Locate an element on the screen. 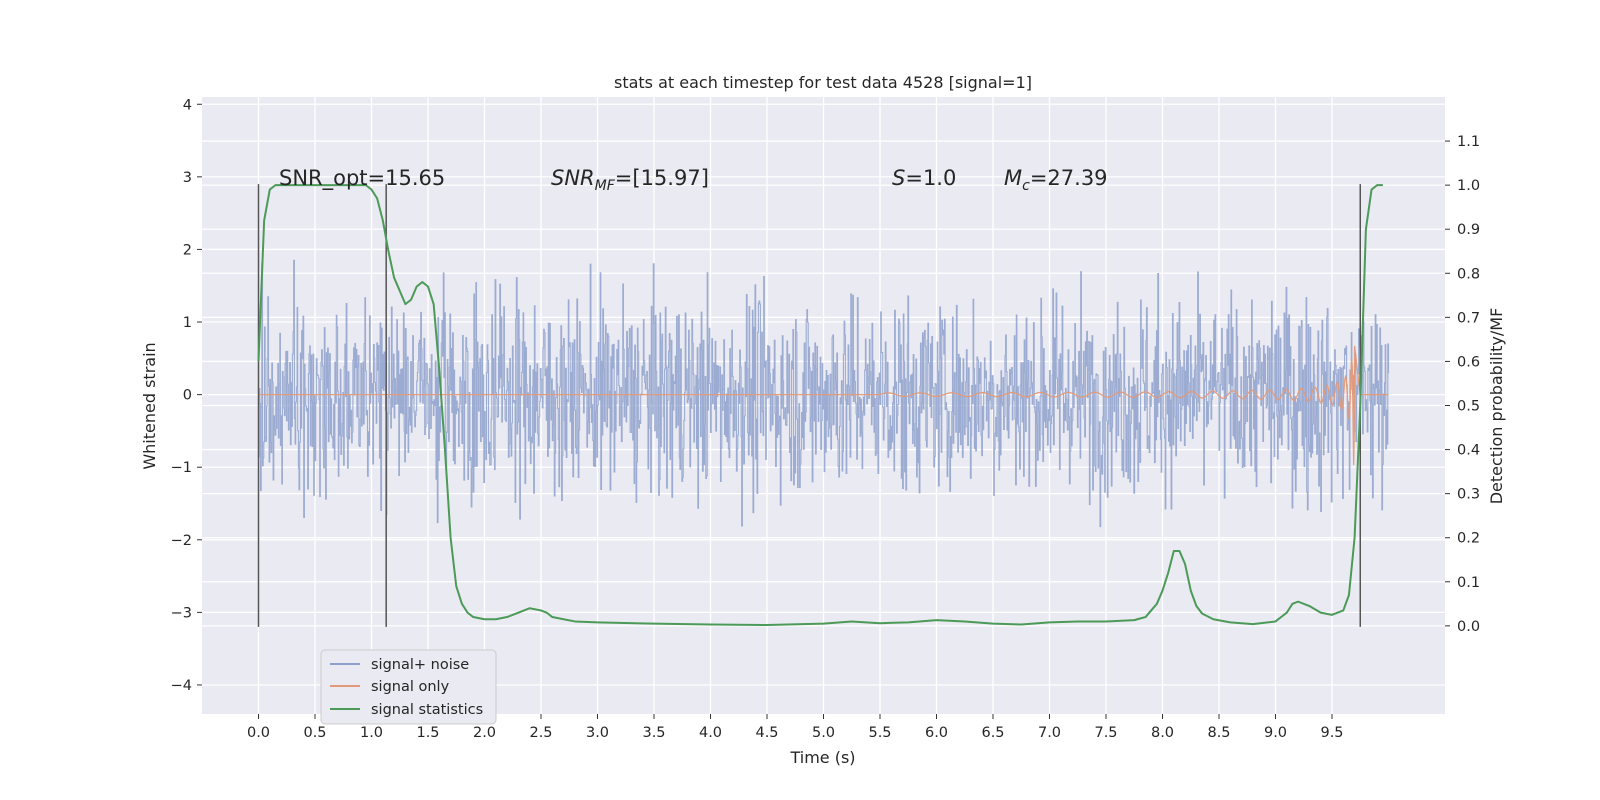 The image size is (1600, 800). y-right-tick-label: 0.1 is located at coordinates (1468, 583).